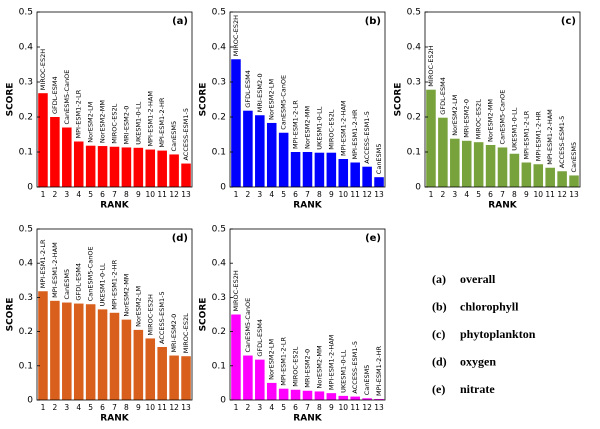 This screenshot has height=429, width=600. I want to click on panel-label: (b), so click(373, 21).